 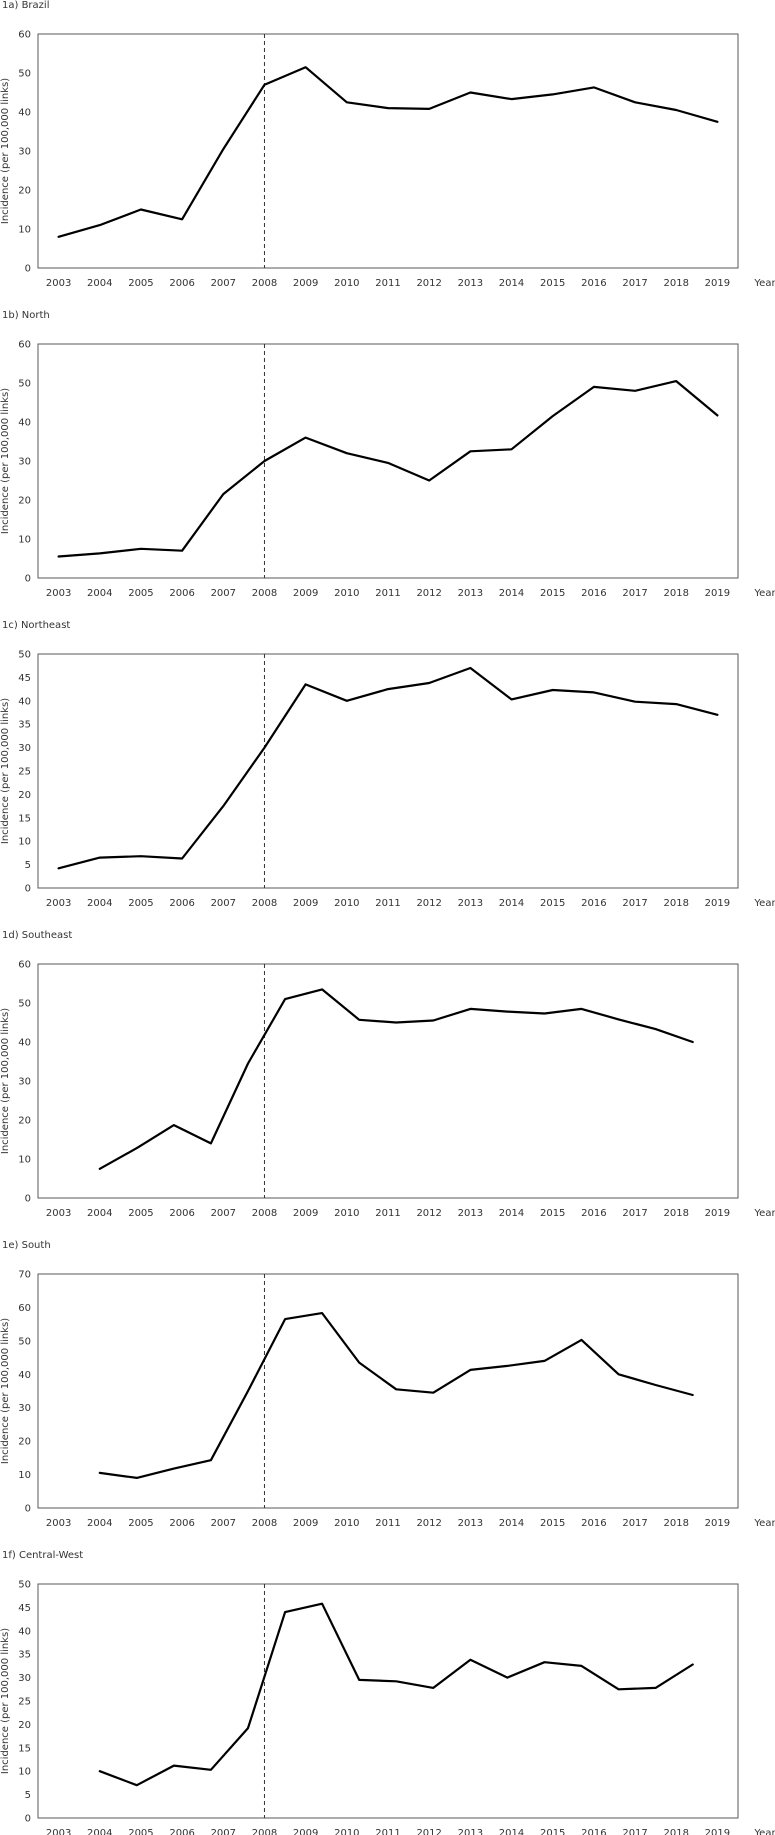 I want to click on chart-title: 1c) Northeast, so click(x=36, y=625).